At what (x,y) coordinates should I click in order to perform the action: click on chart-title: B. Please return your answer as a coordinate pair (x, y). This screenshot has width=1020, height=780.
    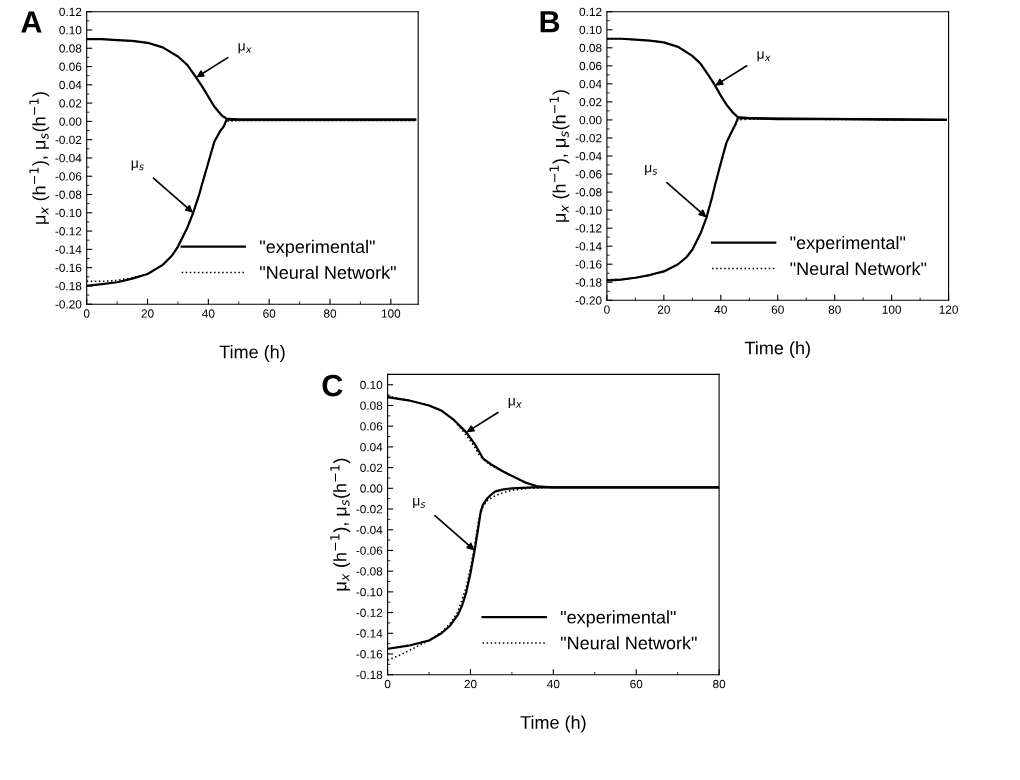
    Looking at the image, I should click on (550, 22).